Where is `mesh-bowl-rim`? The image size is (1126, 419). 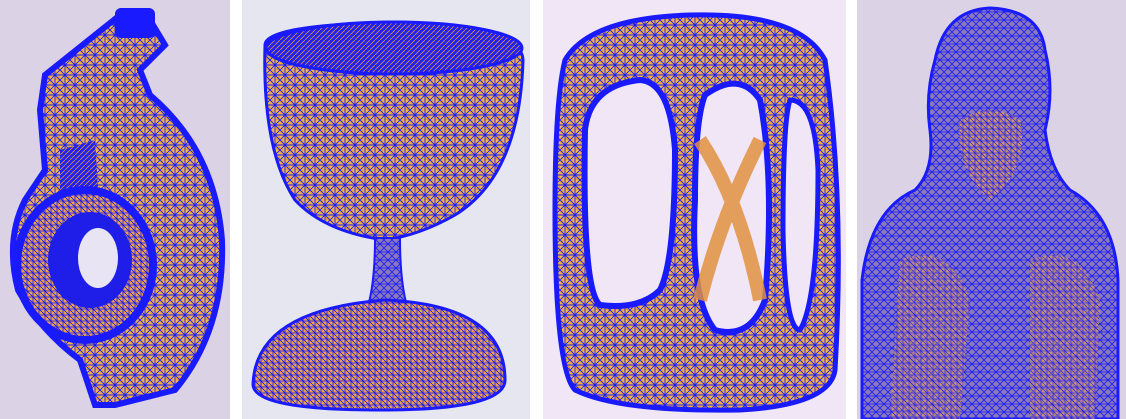 mesh-bowl-rim is located at coordinates (394, 48).